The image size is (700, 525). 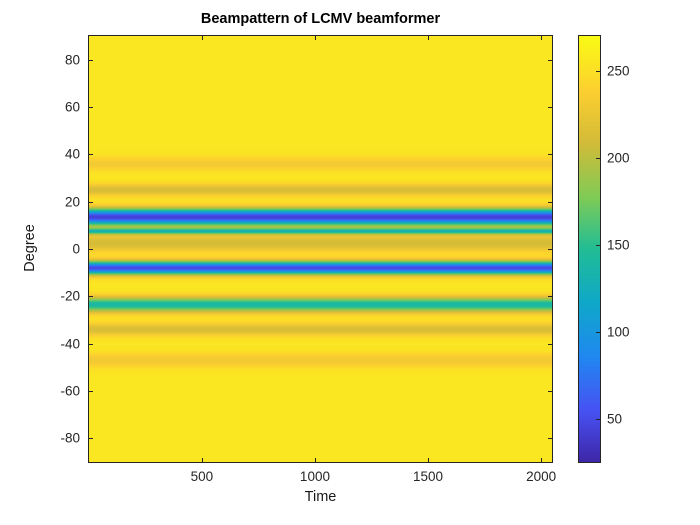 What do you see at coordinates (70, 296) in the screenshot?
I see `y-tick-label: -20` at bounding box center [70, 296].